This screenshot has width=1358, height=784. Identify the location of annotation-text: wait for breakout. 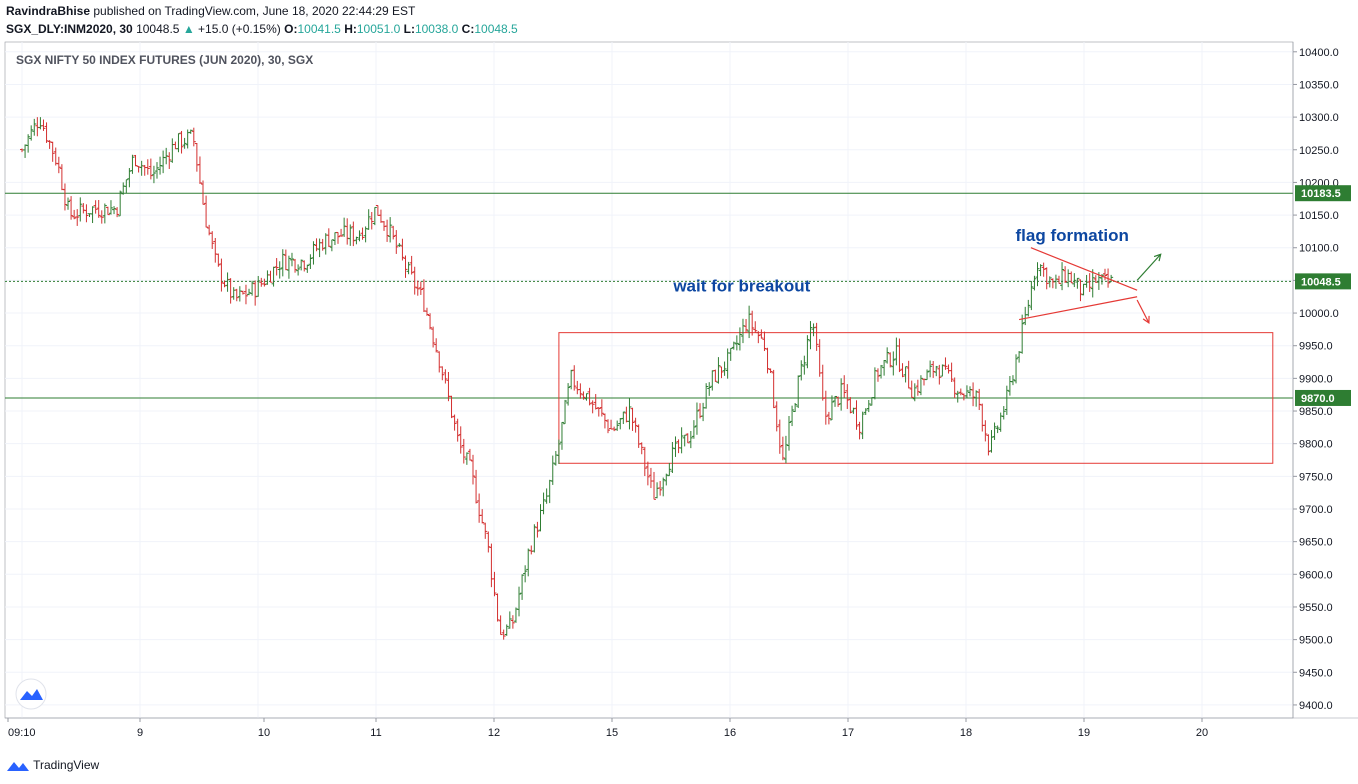
(741, 285).